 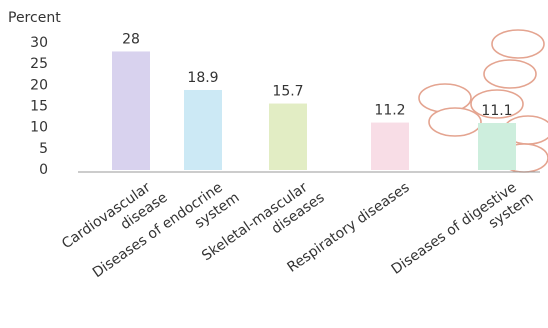 I want to click on data-label: 11.2, so click(x=389, y=111).